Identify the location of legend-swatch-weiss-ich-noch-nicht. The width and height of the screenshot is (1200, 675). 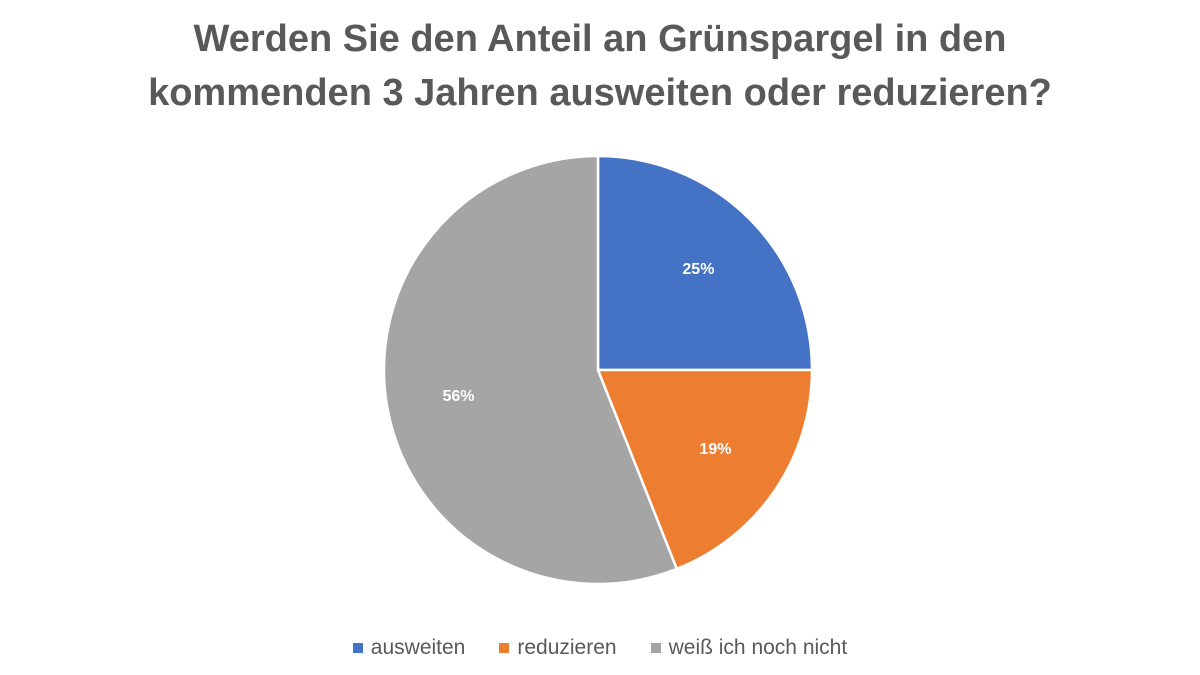
(655, 648).